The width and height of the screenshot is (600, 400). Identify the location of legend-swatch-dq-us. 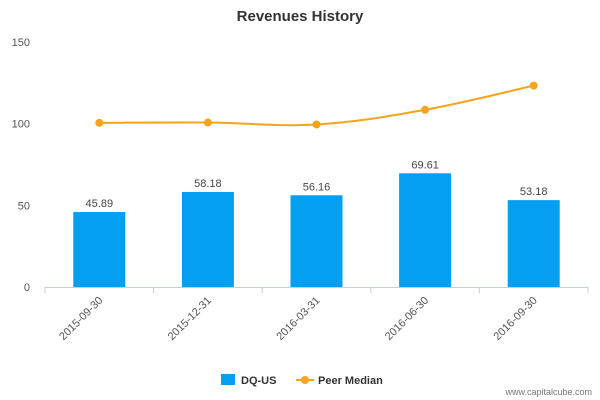
(228, 379).